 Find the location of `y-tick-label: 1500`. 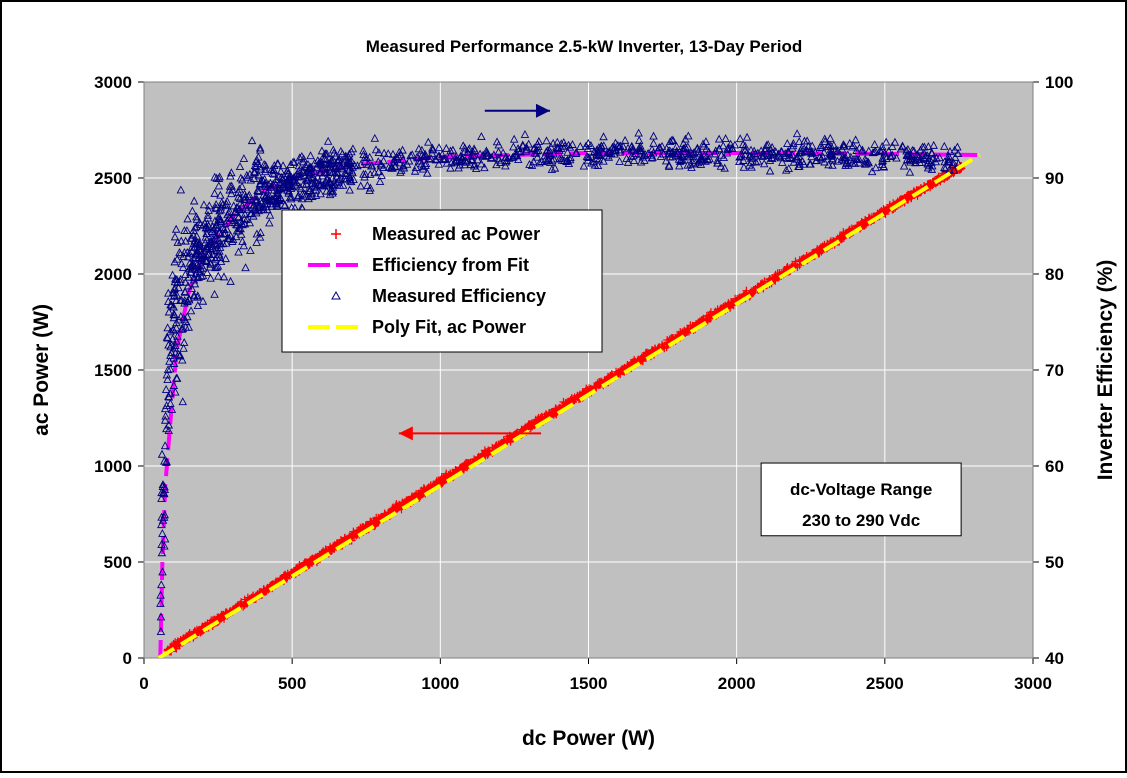

y-tick-label: 1500 is located at coordinates (113, 370).